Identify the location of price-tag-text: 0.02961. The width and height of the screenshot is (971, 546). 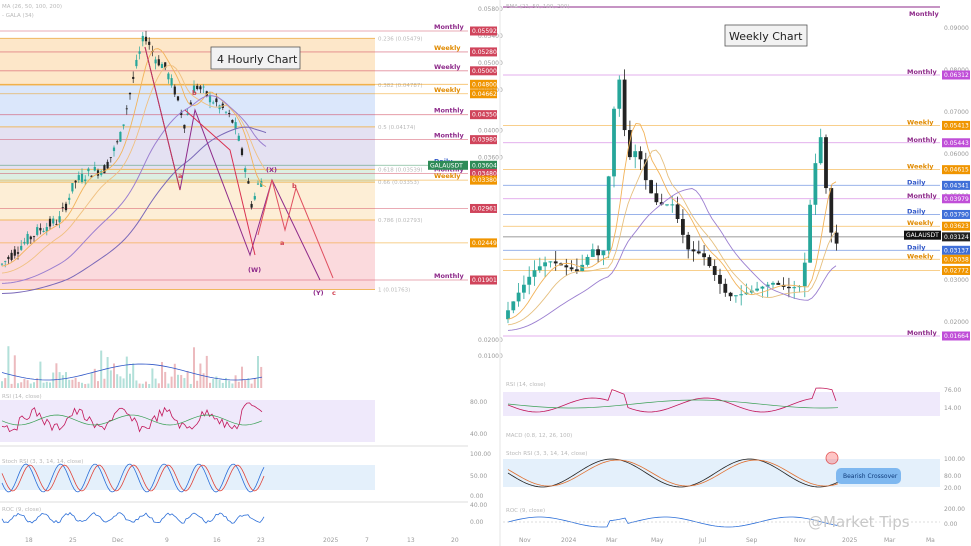
(484, 208).